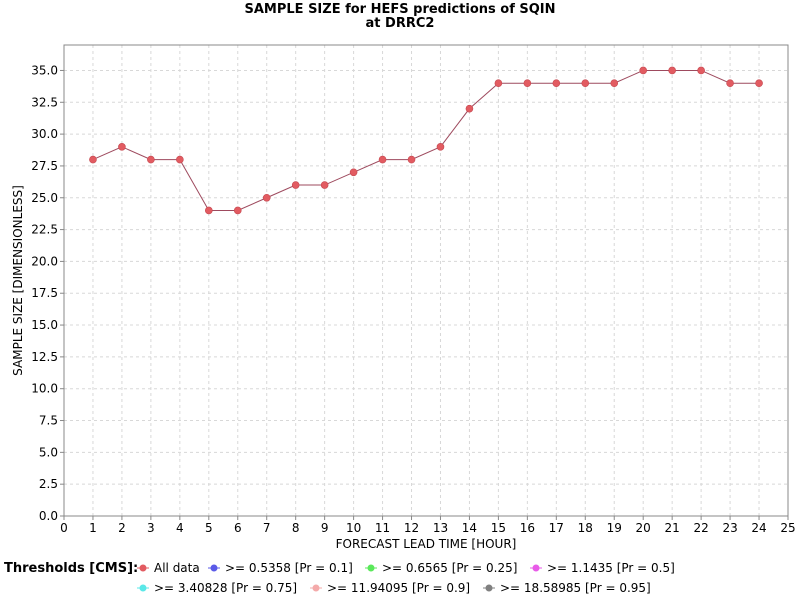  Describe the element at coordinates (398, 588) in the screenshot. I see `legend-label: >= 11.94095 [Pr = 0.9]` at that location.